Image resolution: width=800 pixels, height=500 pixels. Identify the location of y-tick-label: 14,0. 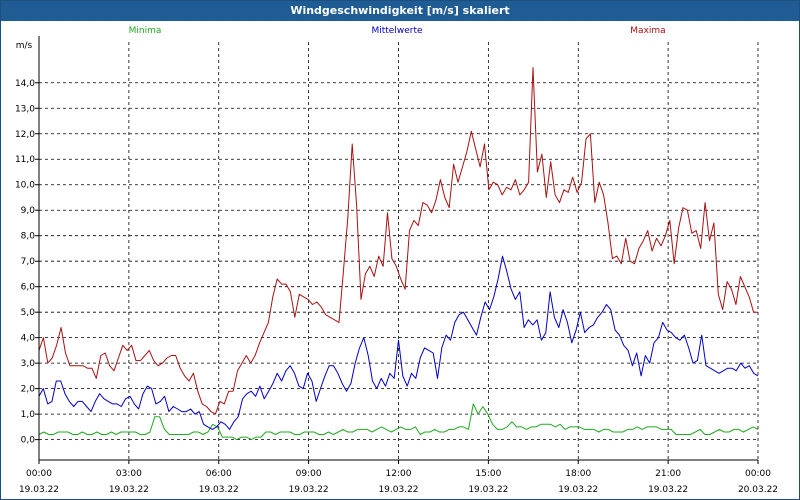
(25, 84).